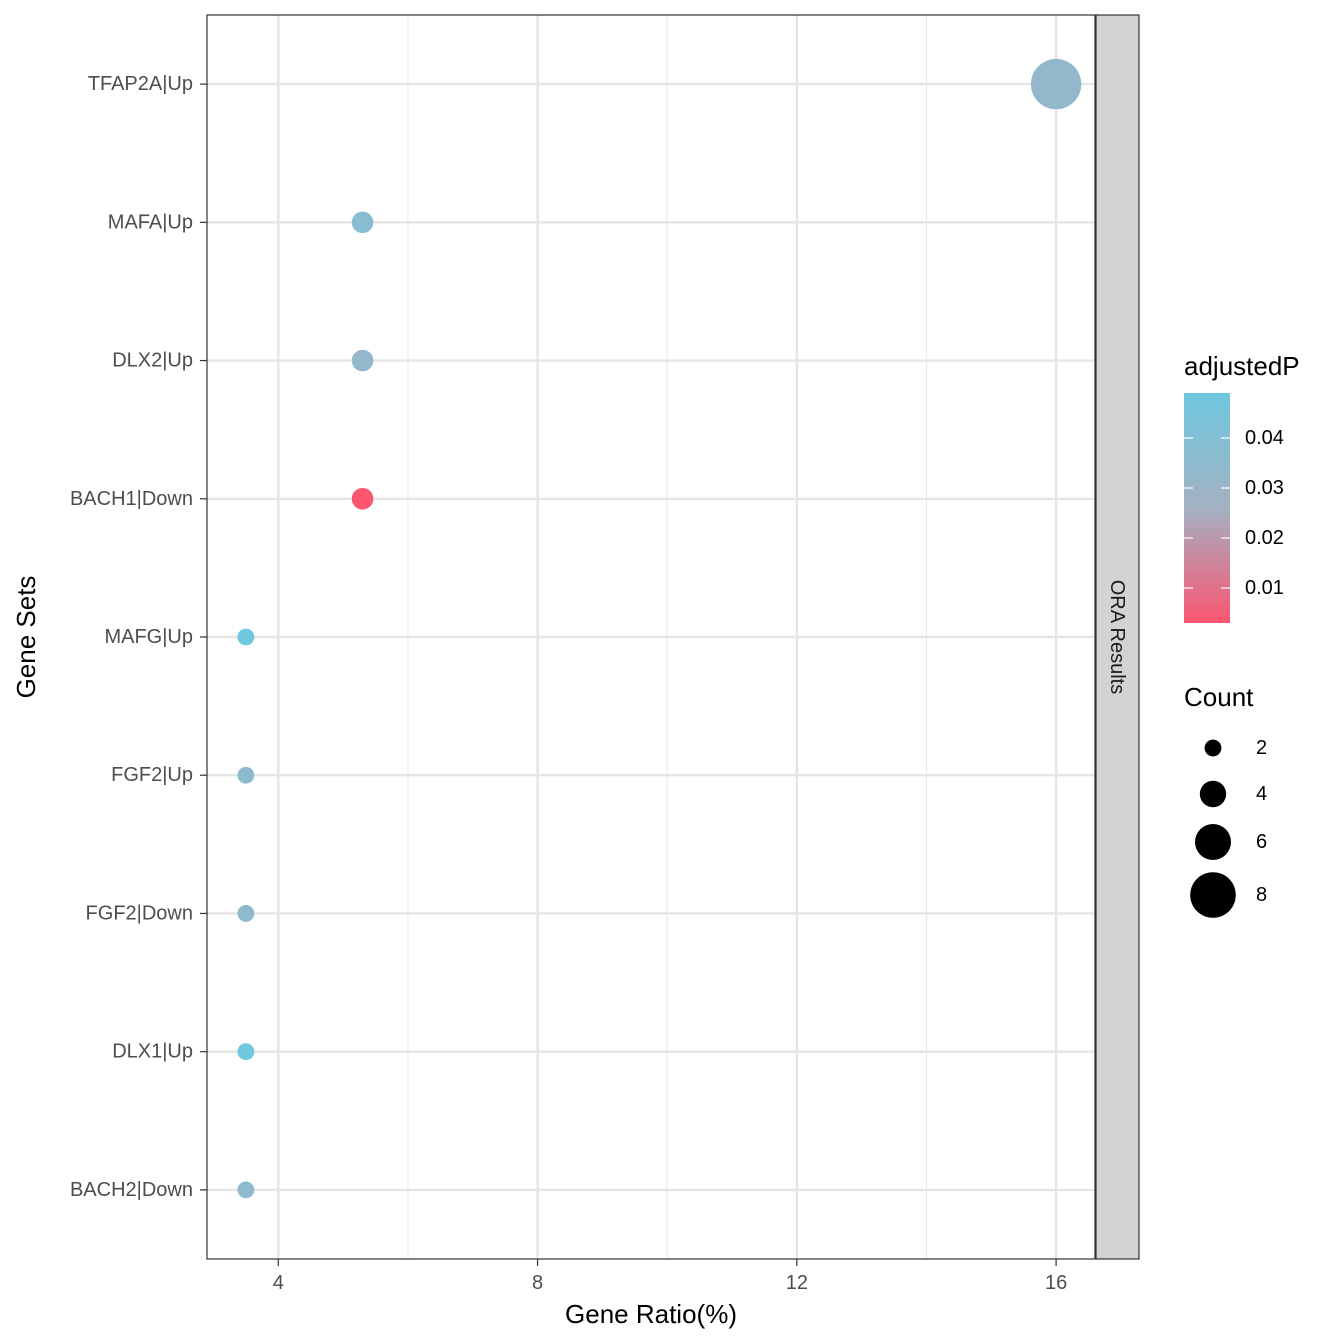 The height and width of the screenshot is (1344, 1344). I want to click on y-tick-label: DLX1|Up, so click(152, 1052).